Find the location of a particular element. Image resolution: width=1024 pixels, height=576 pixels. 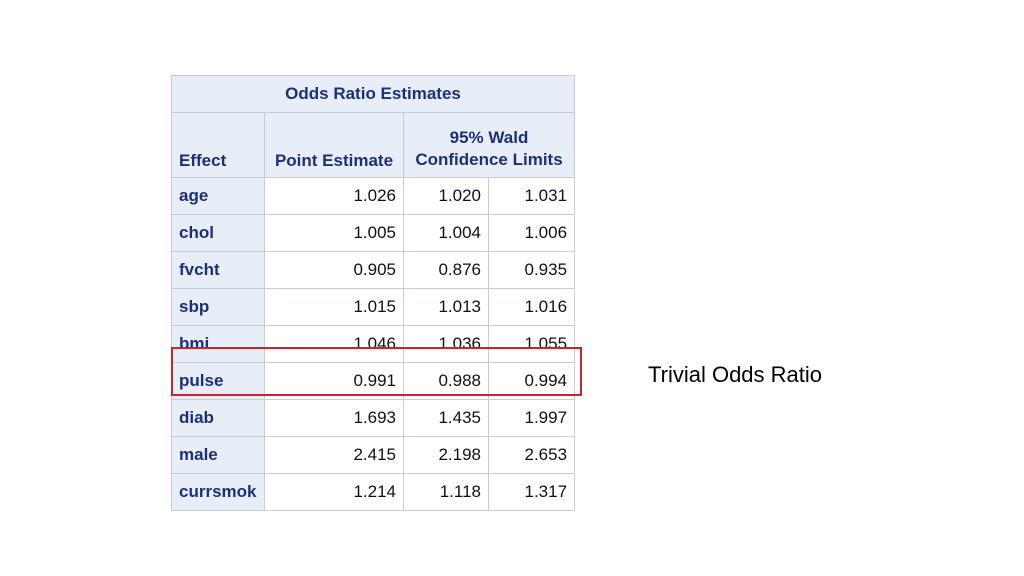

upper-limit-cell: 2.653 is located at coordinates (531, 455).